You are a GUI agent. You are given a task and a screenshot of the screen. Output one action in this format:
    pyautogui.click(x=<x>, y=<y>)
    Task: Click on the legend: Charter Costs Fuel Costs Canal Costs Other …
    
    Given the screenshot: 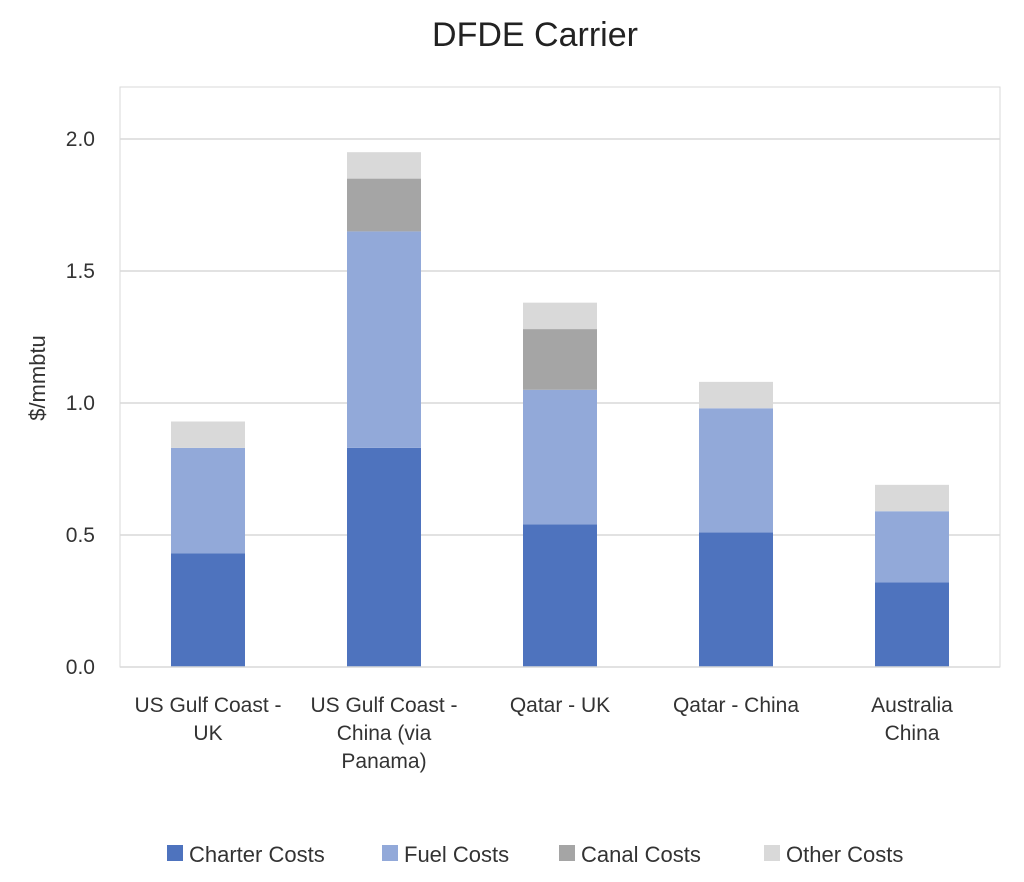 What is the action you would take?
    pyautogui.click(x=535, y=854)
    